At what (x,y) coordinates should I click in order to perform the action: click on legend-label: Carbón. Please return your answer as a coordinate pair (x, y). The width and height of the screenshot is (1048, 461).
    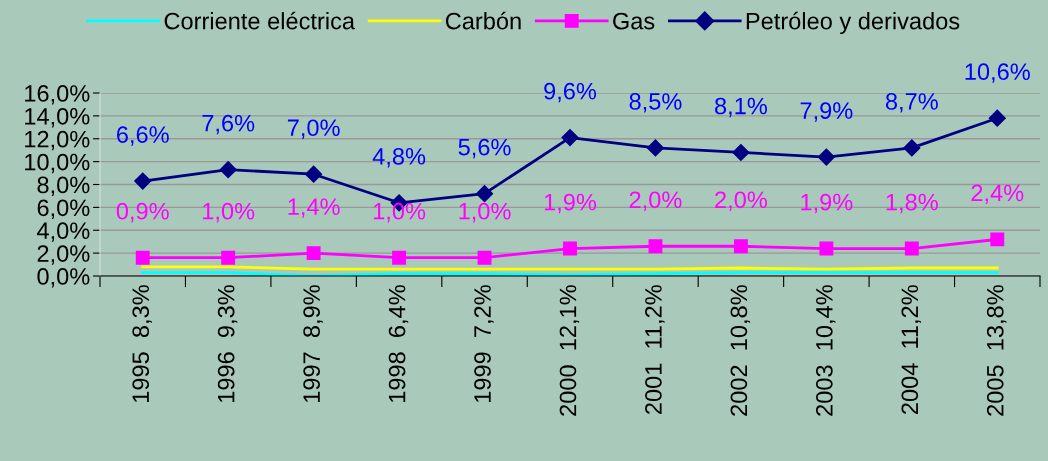
    Looking at the image, I should click on (483, 20).